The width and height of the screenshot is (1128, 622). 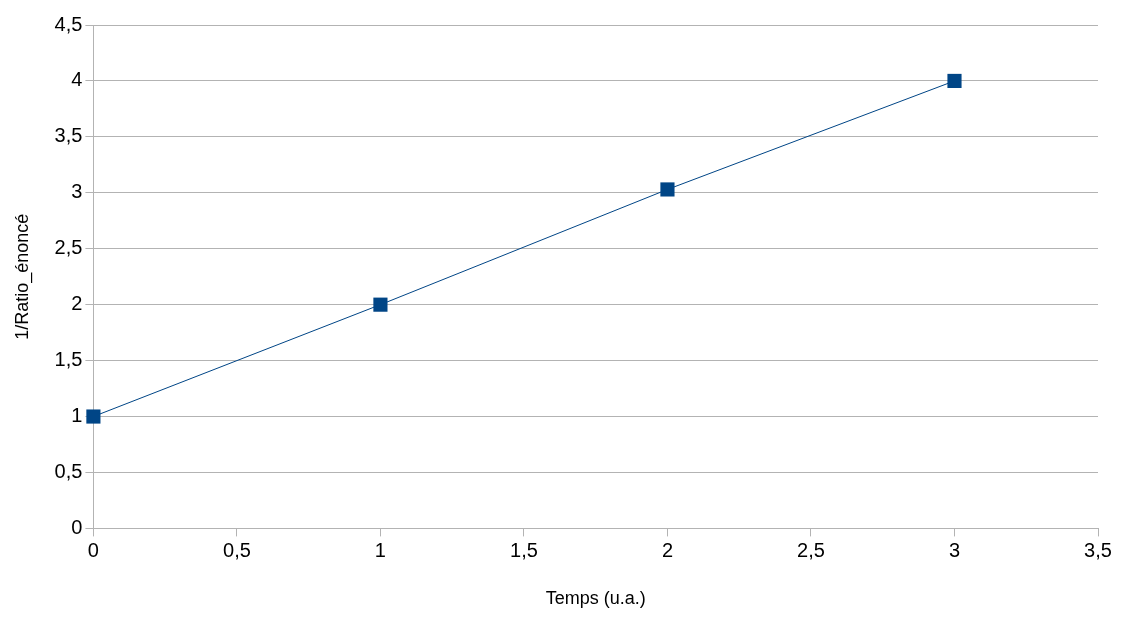 What do you see at coordinates (667, 549) in the screenshot?
I see `x-tick-label: 2` at bounding box center [667, 549].